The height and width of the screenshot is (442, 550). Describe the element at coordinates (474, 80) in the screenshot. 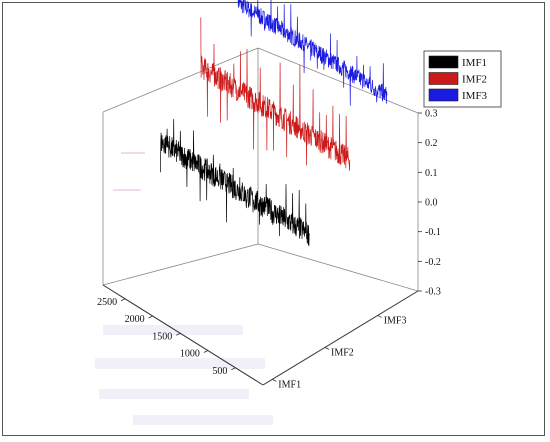

I see `legend-label: IMF2` at that location.